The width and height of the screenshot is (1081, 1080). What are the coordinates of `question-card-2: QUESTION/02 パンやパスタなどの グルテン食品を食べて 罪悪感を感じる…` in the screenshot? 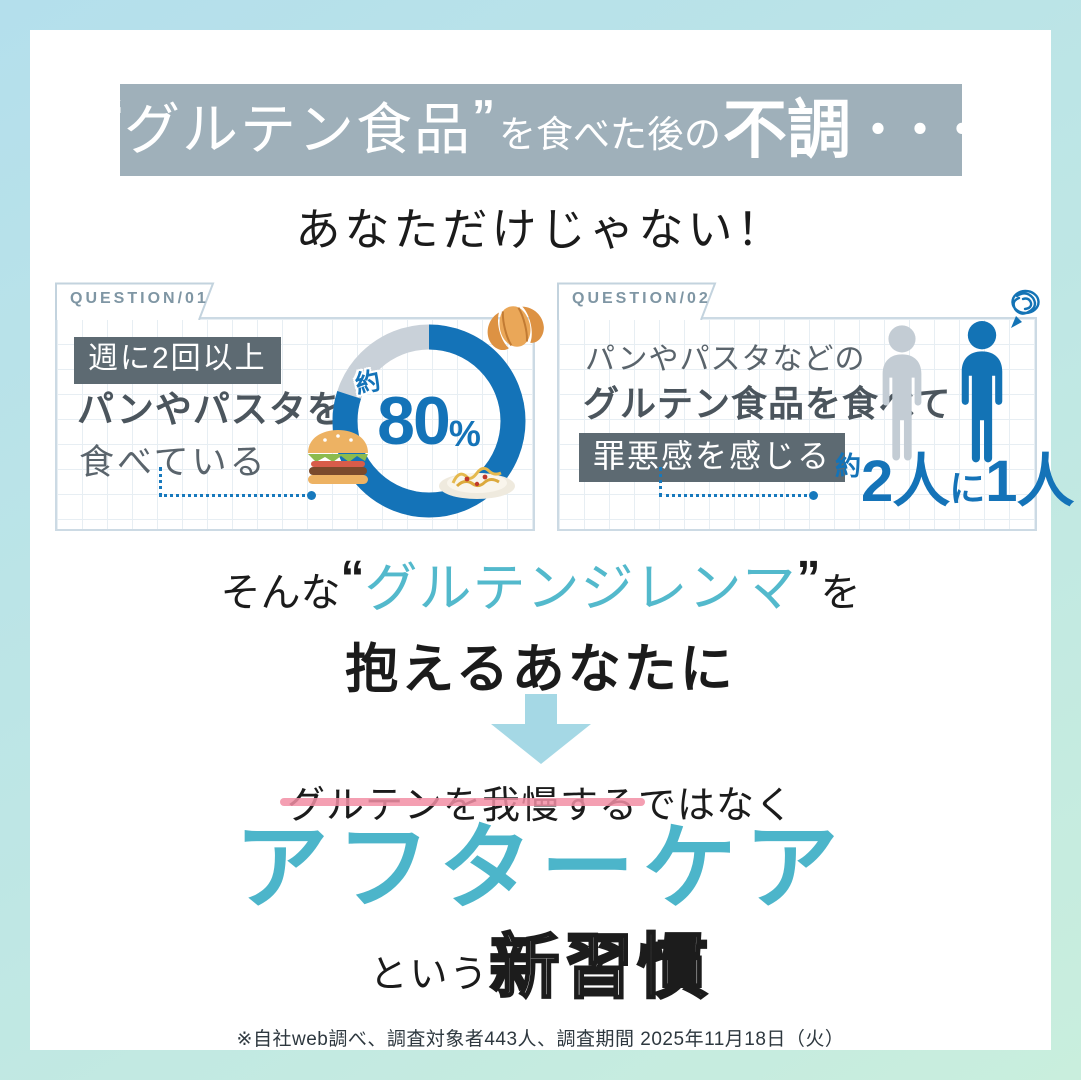 It's located at (816, 406).